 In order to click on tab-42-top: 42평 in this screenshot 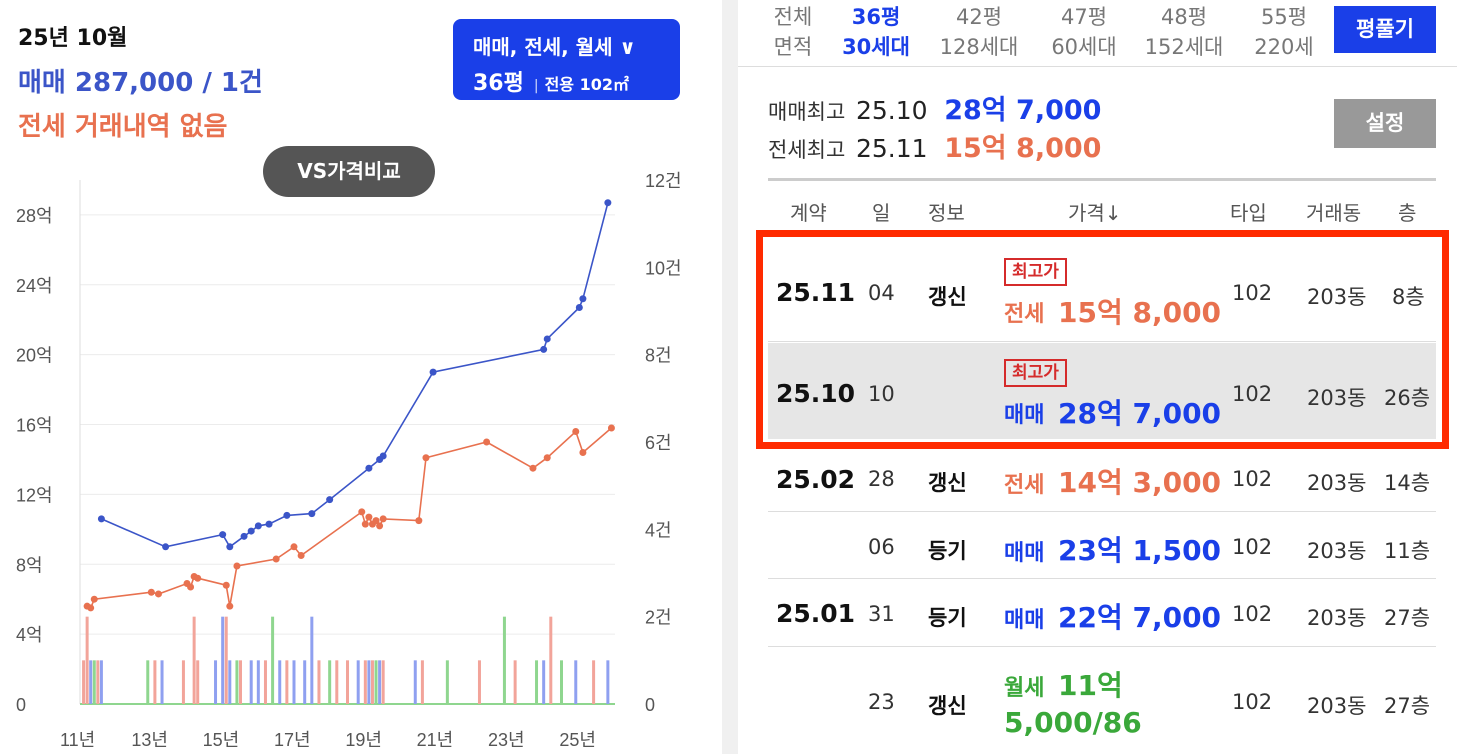, I will do `click(979, 17)`.